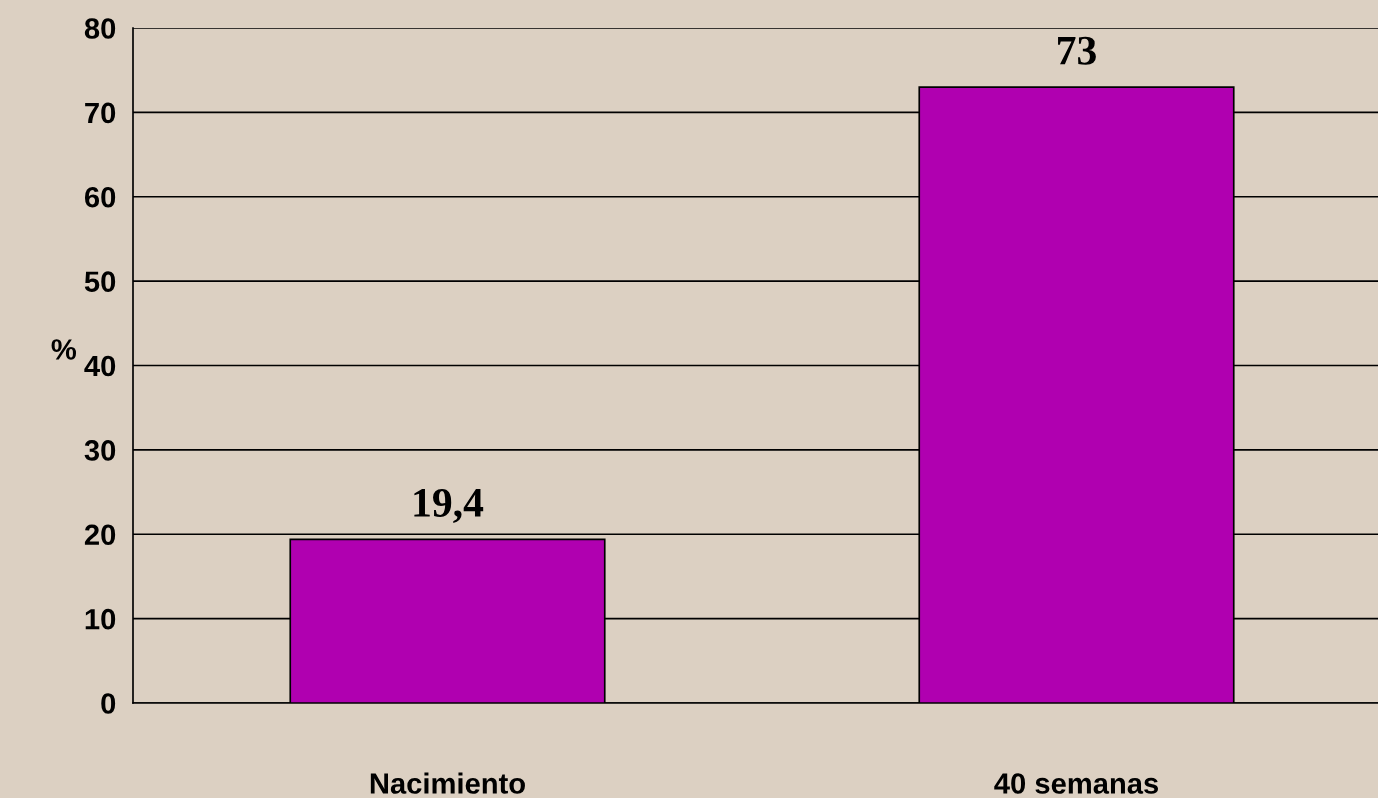 This screenshot has height=798, width=1378. What do you see at coordinates (100, 197) in the screenshot?
I see `y-tick-label: 60` at bounding box center [100, 197].